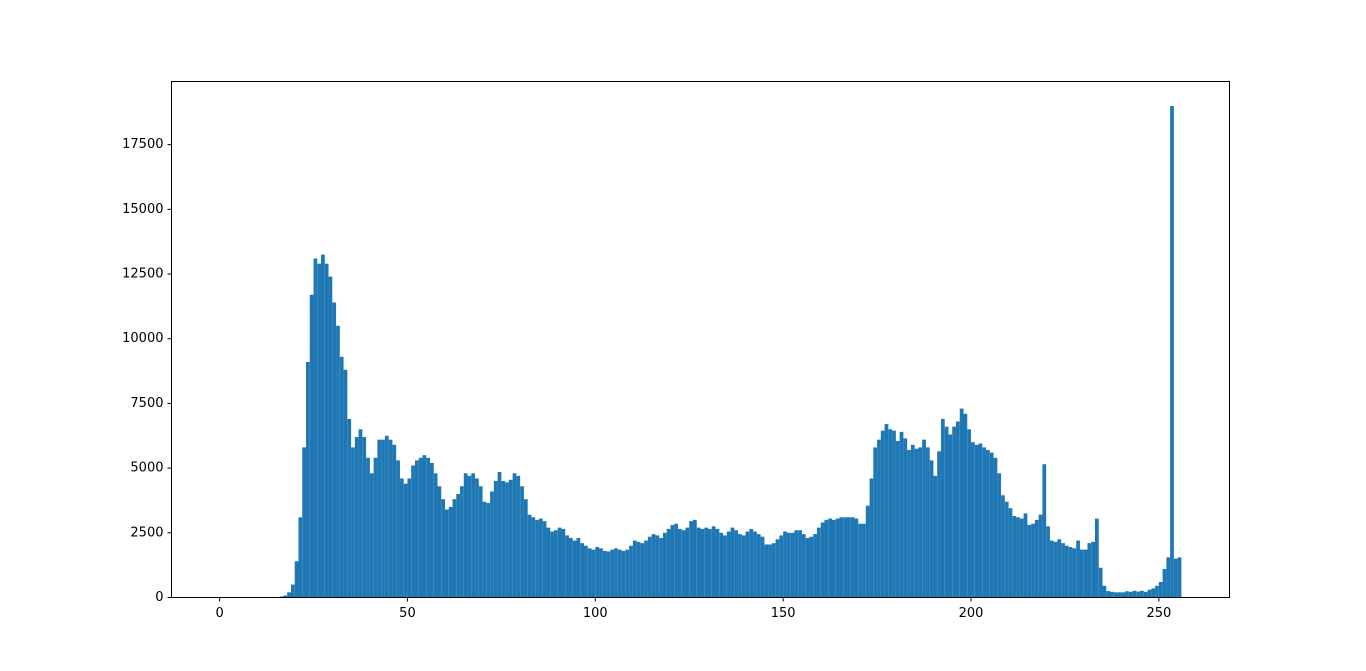  What do you see at coordinates (142, 209) in the screenshot?
I see `y-tick-label: 15000` at bounding box center [142, 209].